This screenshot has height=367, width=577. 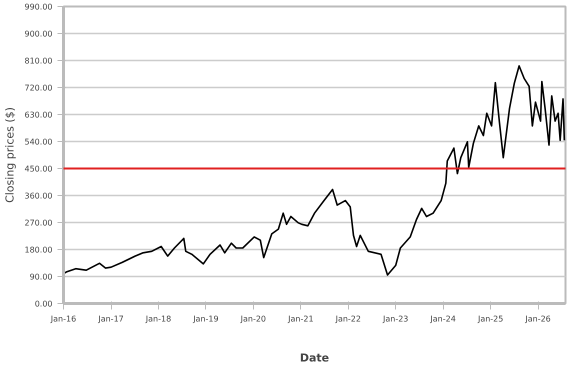 What do you see at coordinates (300, 319) in the screenshot?
I see `x-tick-label: Jan-21` at bounding box center [300, 319].